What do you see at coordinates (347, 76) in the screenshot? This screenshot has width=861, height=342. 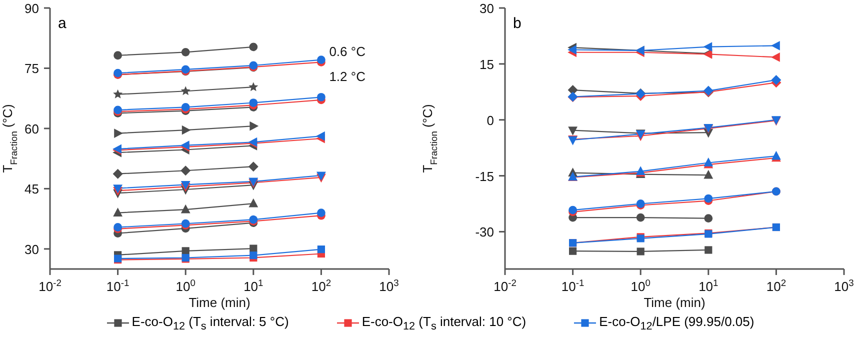 I see `annotation: 1.2 °C` at bounding box center [347, 76].